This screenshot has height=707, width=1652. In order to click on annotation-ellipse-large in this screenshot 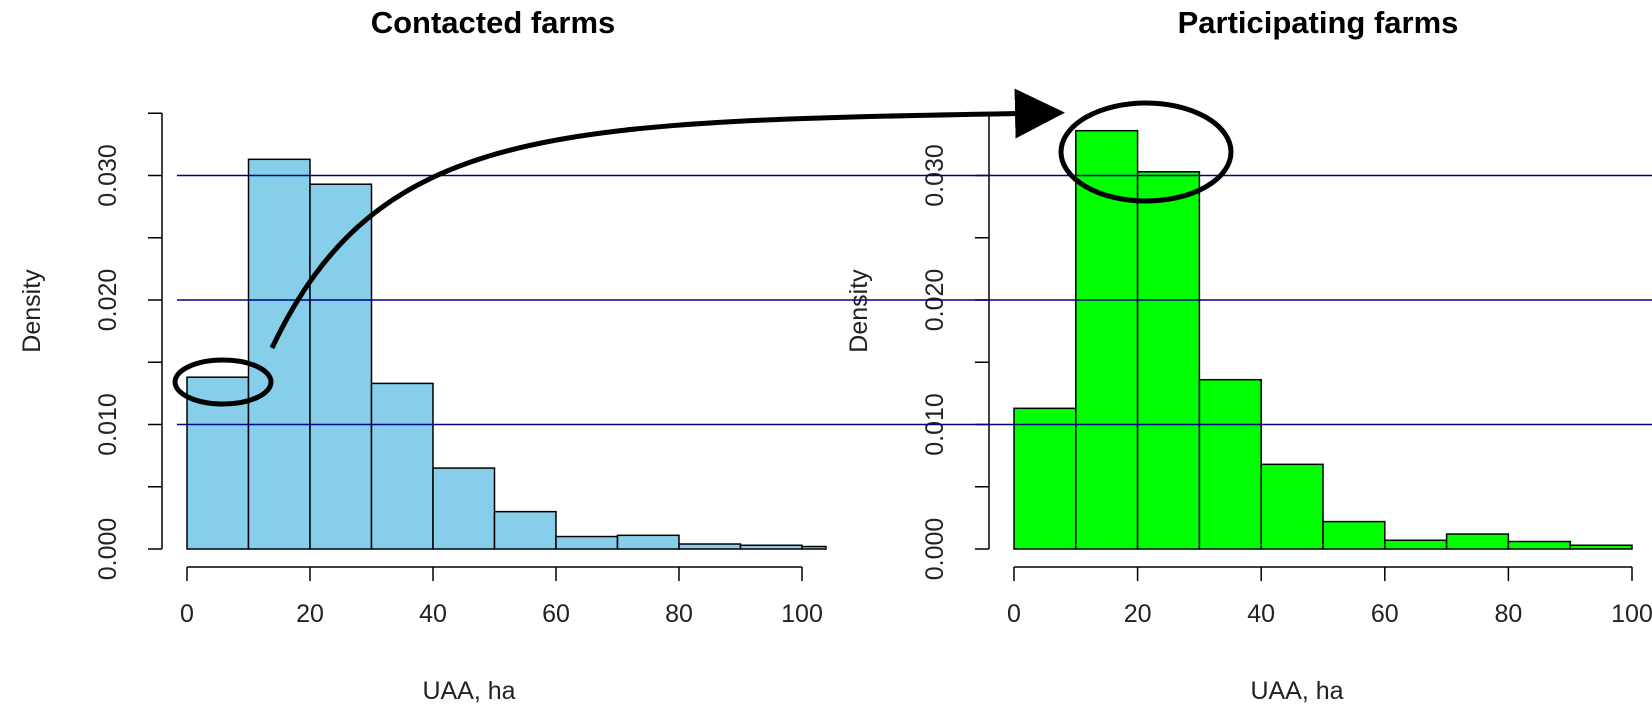, I will do `click(1146, 152)`.